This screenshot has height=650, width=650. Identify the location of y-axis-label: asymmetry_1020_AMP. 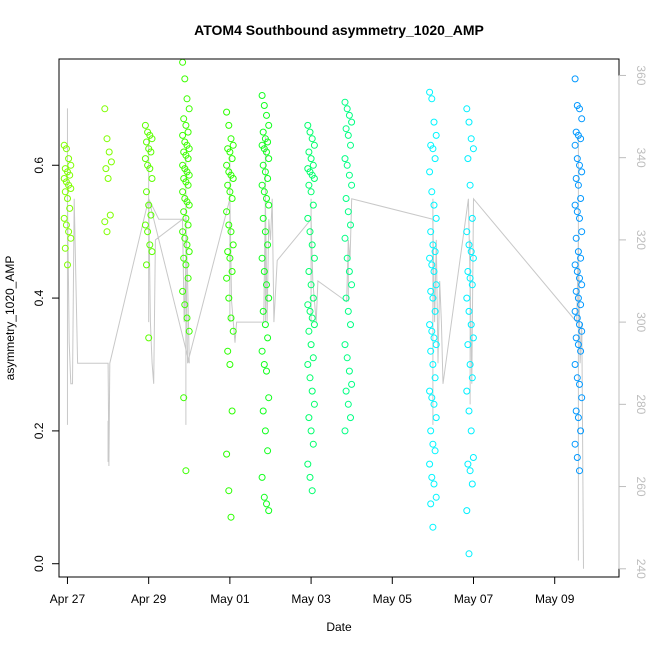
(10, 318).